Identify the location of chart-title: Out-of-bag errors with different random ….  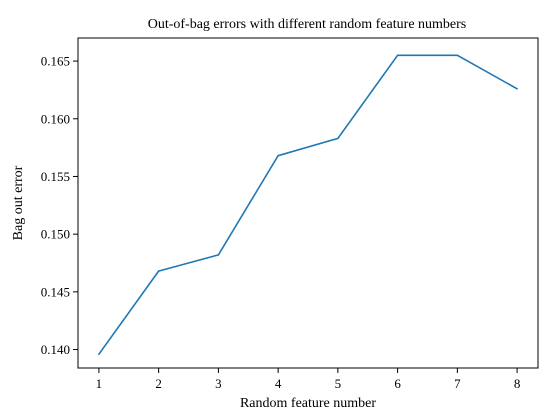
(307, 24).